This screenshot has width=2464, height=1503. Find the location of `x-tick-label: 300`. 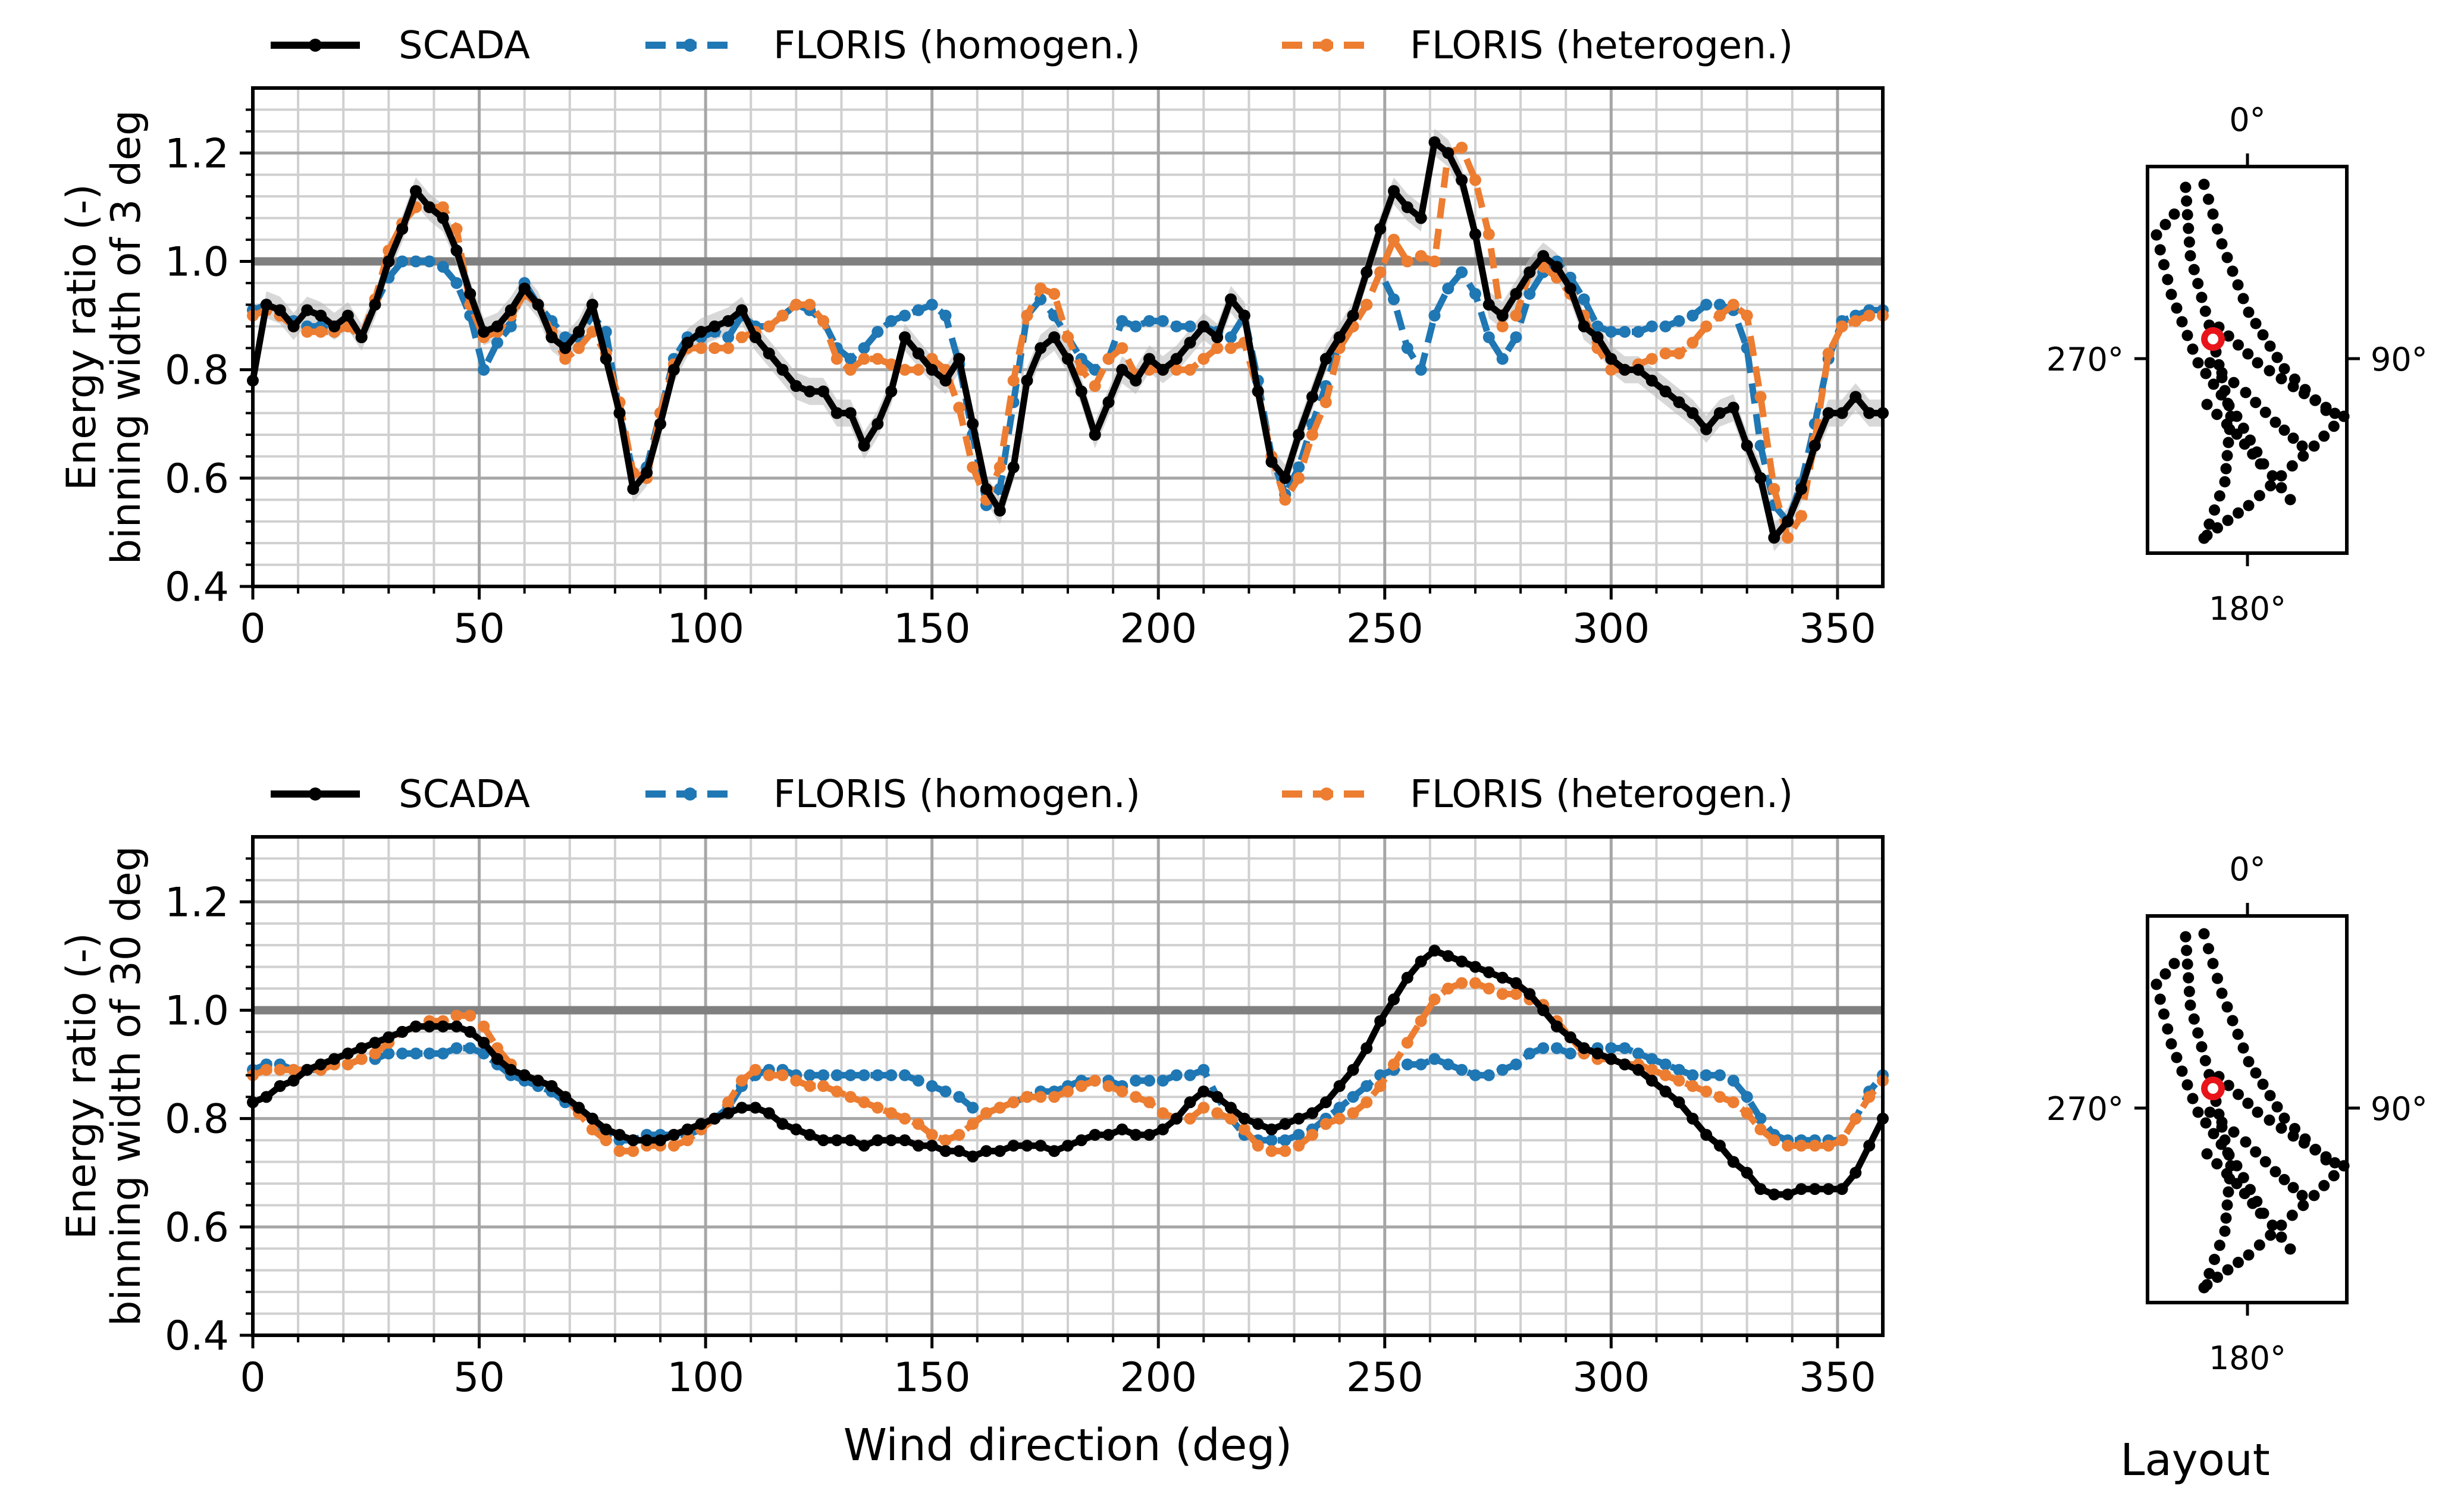

x-tick-label: 300 is located at coordinates (1611, 628).